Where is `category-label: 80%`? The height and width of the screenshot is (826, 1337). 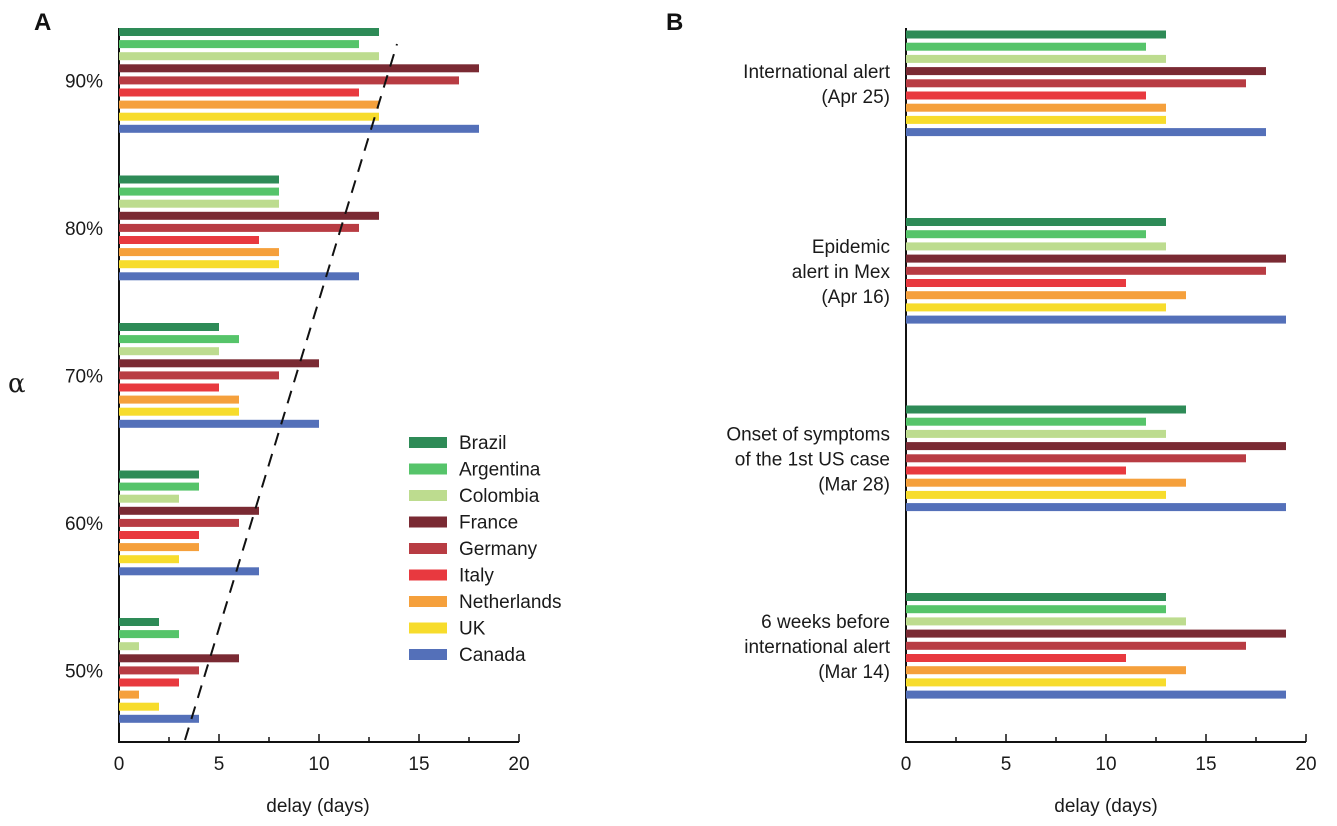
category-label: 80% is located at coordinates (84, 229).